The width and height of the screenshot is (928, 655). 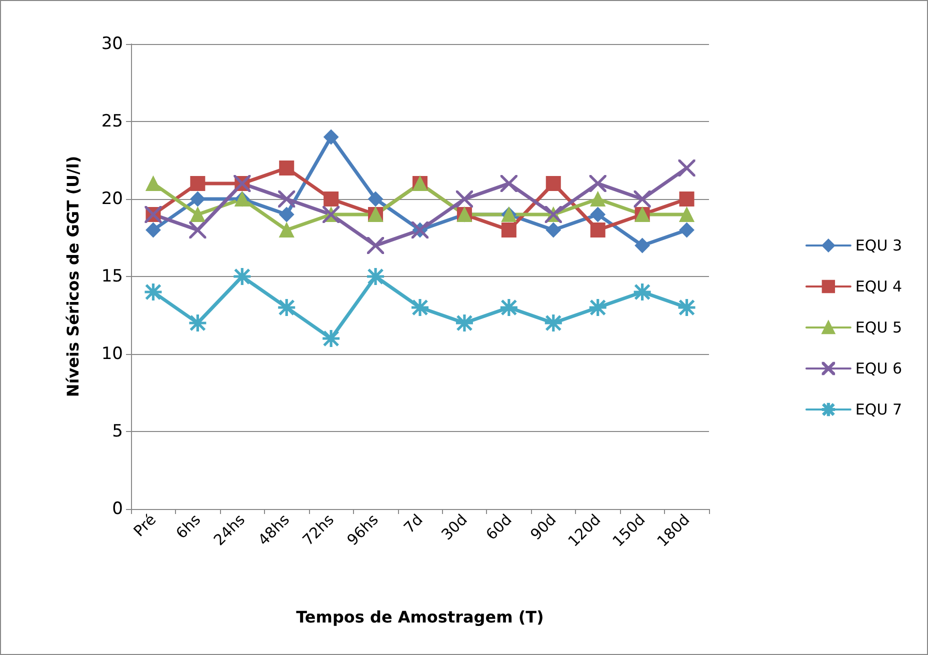 What do you see at coordinates (499, 527) in the screenshot?
I see `x-tick-label: 60d` at bounding box center [499, 527].